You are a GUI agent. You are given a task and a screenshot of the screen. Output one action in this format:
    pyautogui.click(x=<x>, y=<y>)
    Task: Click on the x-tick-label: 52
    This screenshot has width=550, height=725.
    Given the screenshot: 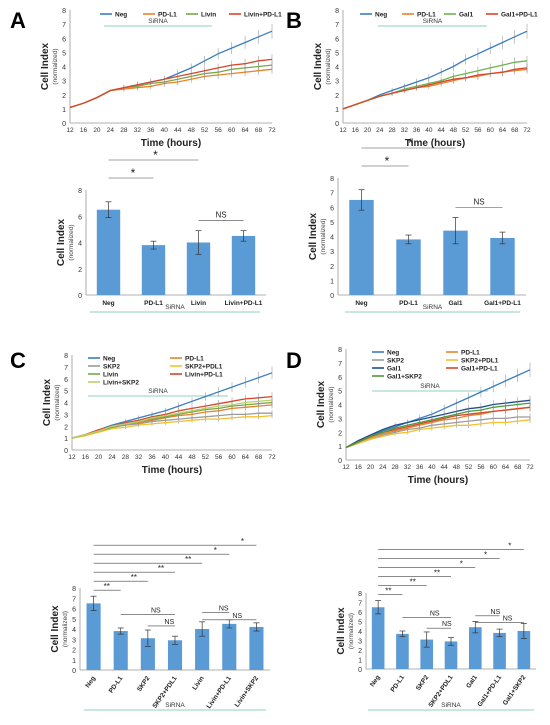 What is the action you would take?
    pyautogui.click(x=469, y=467)
    